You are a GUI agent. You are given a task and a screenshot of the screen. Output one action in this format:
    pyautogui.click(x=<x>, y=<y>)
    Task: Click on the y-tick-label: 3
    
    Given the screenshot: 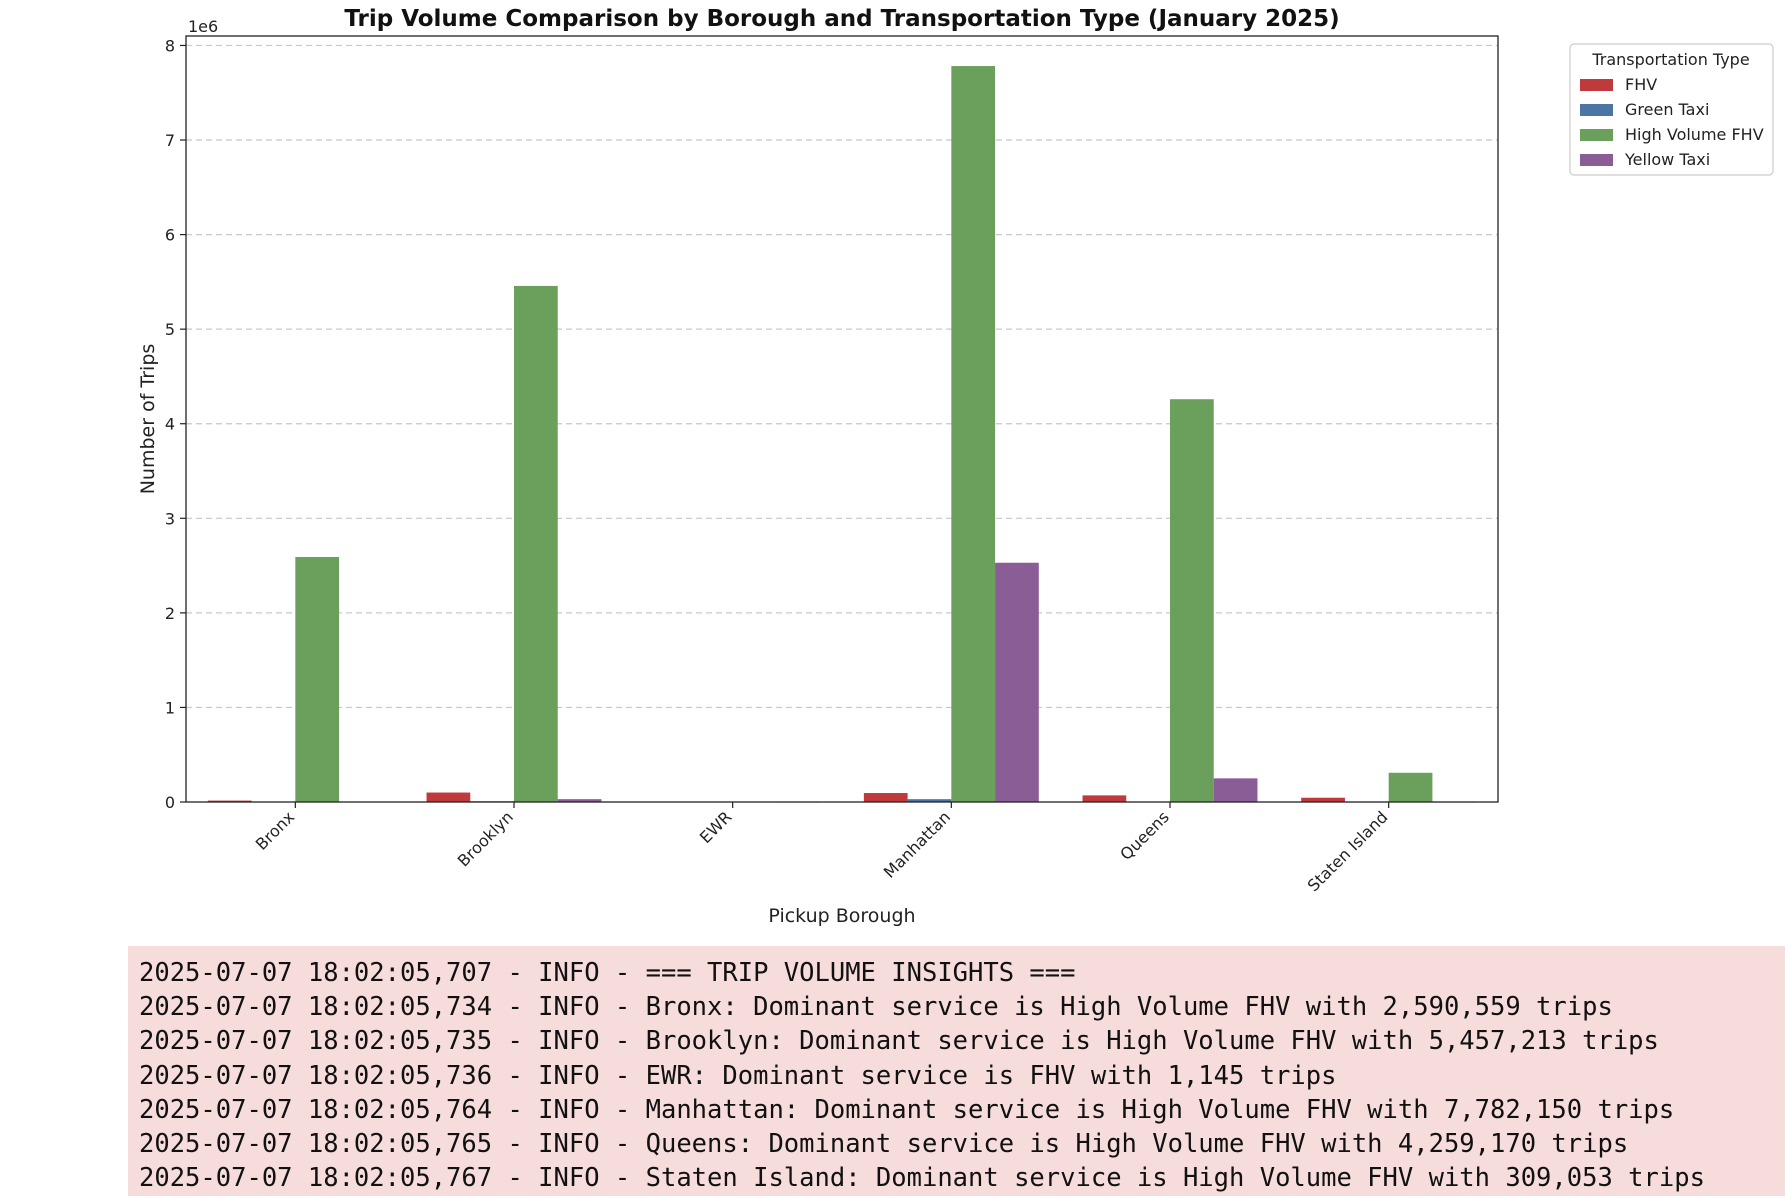 What is the action you would take?
    pyautogui.click(x=170, y=518)
    